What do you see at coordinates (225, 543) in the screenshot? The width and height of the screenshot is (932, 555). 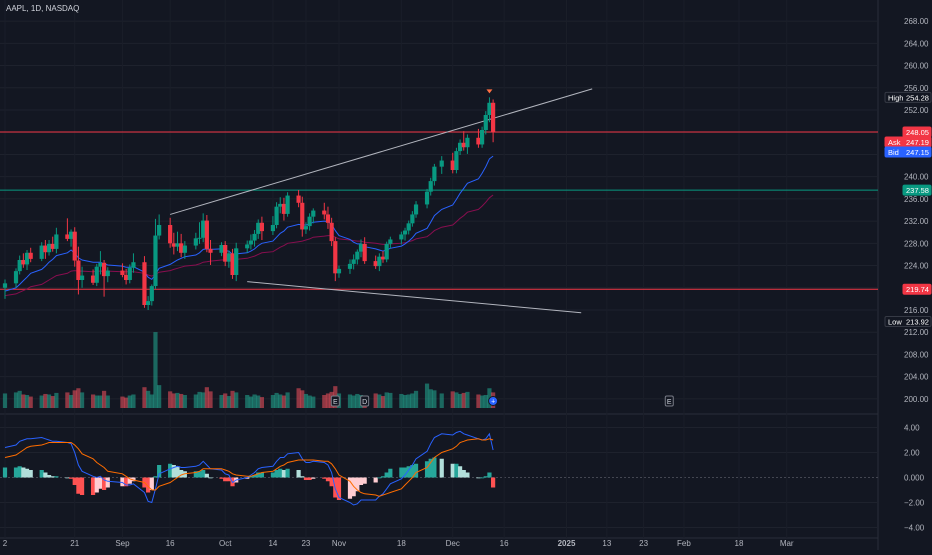 I see `time-tick-label: Oct` at bounding box center [225, 543].